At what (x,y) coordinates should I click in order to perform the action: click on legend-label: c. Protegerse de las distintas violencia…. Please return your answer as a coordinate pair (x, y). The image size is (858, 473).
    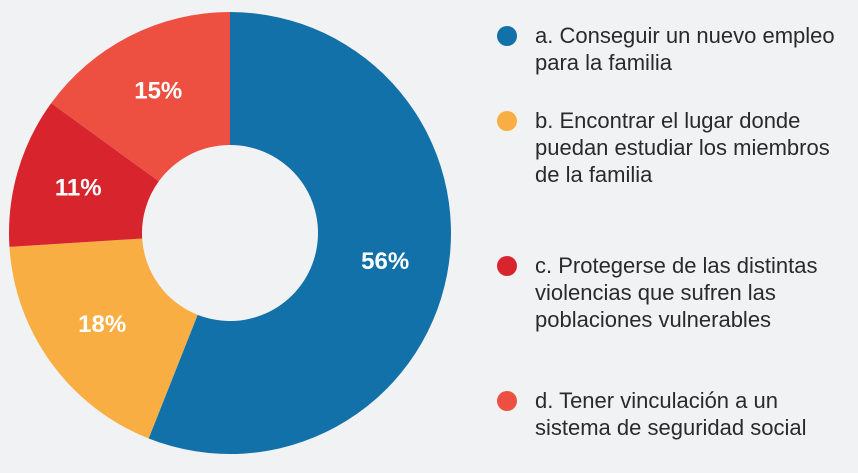
    Looking at the image, I should click on (676, 292).